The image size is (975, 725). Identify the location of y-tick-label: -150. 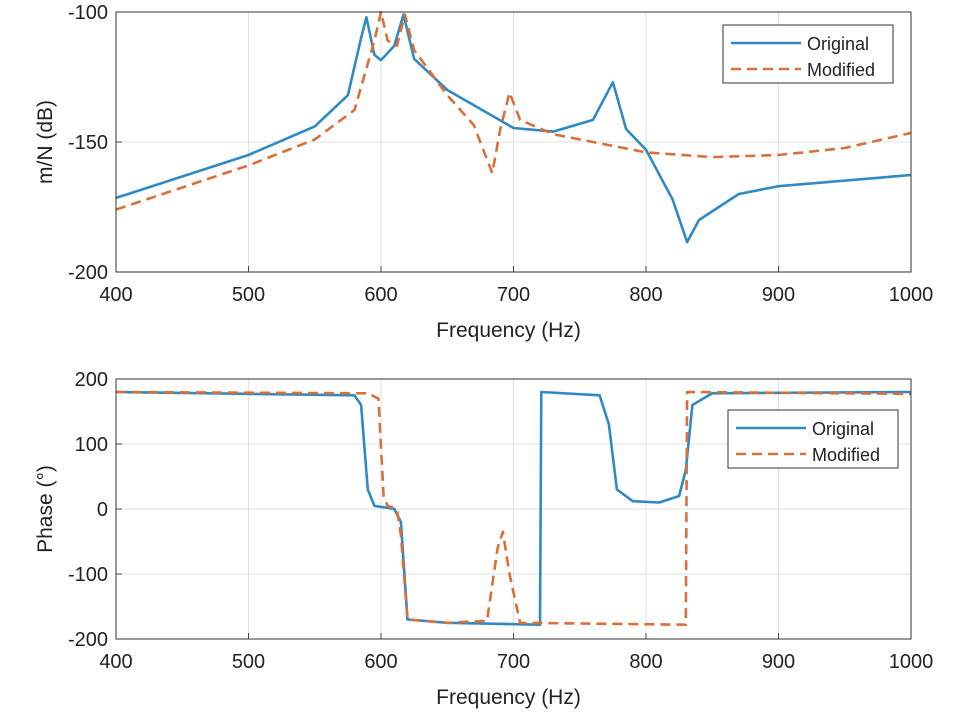
(88, 143).